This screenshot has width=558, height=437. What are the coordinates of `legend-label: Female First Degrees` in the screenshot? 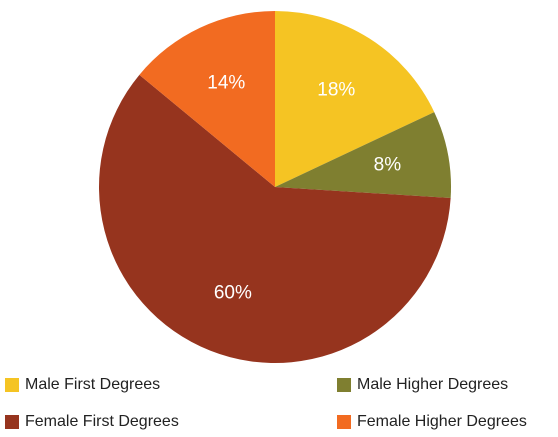 It's located at (102, 421).